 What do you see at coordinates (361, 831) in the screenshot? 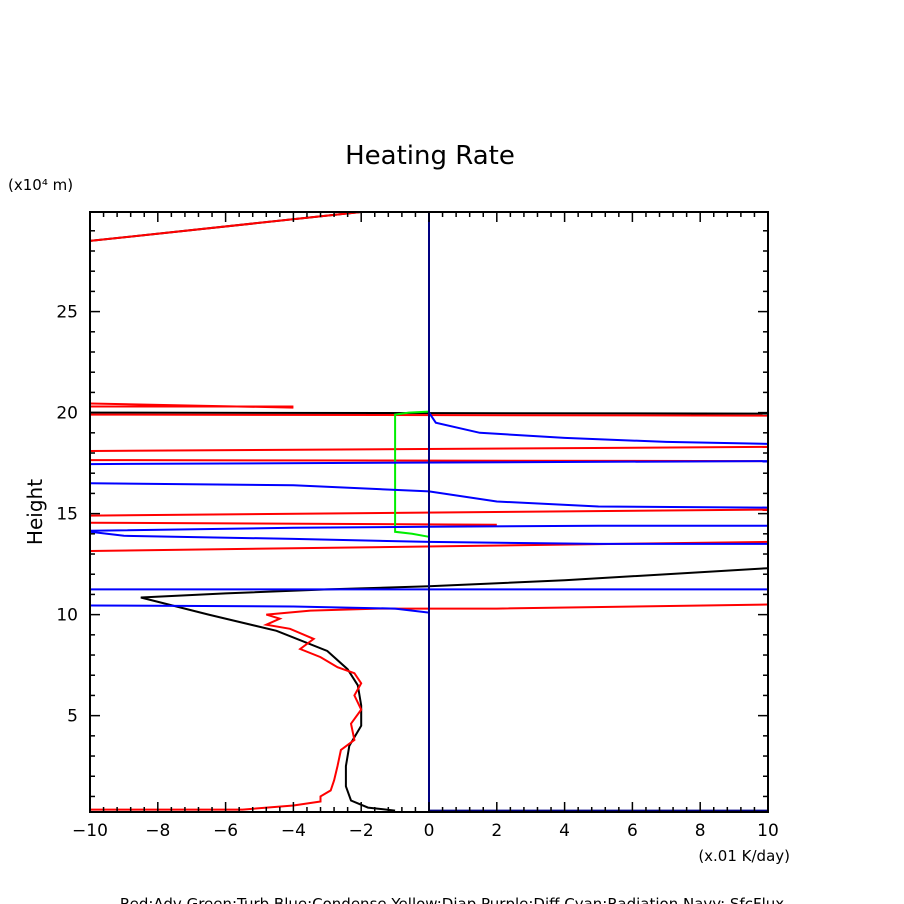
I see `x-tick-label: −2` at bounding box center [361, 831].